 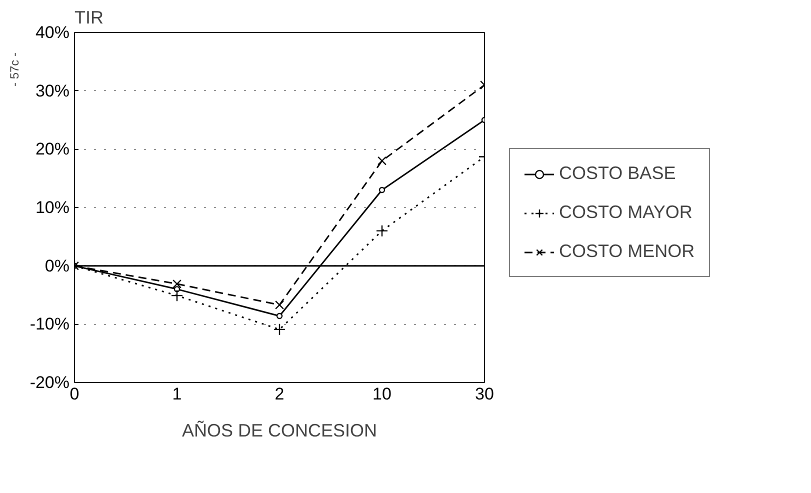 I want to click on x-tick-label: 30, so click(x=484, y=394).